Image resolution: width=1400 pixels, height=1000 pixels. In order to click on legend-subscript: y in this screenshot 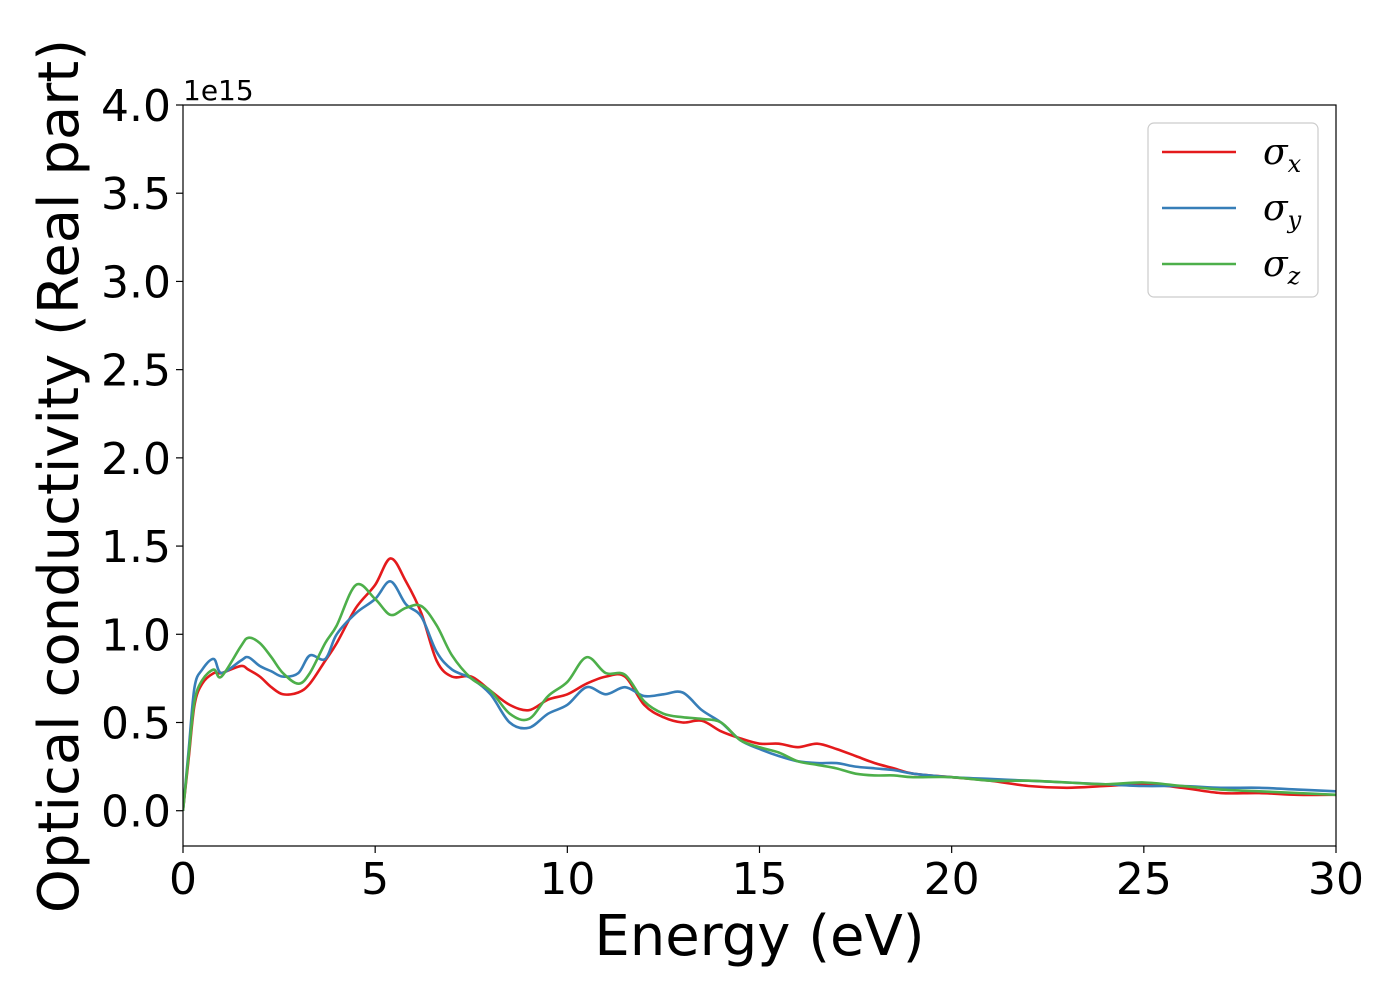, I will do `click(1294, 220)`.